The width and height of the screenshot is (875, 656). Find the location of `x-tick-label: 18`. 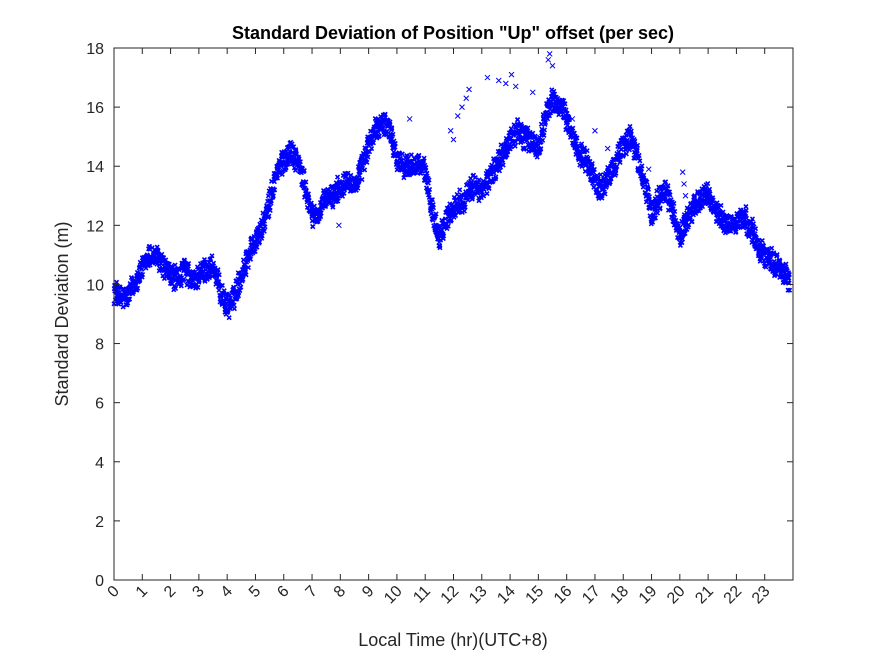

x-tick-label: 18 is located at coordinates (619, 595).